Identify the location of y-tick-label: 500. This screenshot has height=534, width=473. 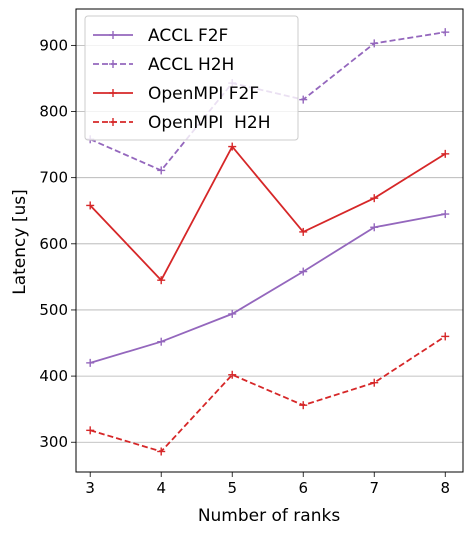
(53, 310).